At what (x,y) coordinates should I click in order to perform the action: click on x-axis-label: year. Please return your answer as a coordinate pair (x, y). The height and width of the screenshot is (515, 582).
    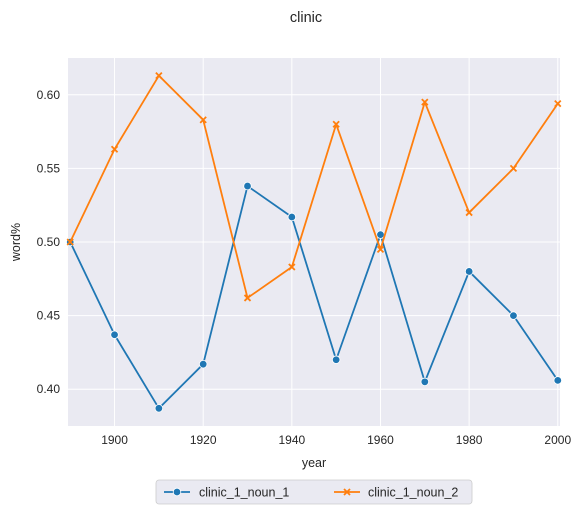
    Looking at the image, I should click on (314, 463).